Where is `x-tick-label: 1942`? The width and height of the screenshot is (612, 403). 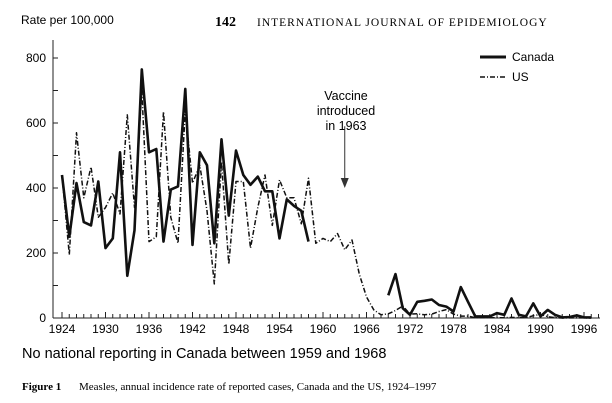
x-tick-label: 1942 is located at coordinates (192, 329).